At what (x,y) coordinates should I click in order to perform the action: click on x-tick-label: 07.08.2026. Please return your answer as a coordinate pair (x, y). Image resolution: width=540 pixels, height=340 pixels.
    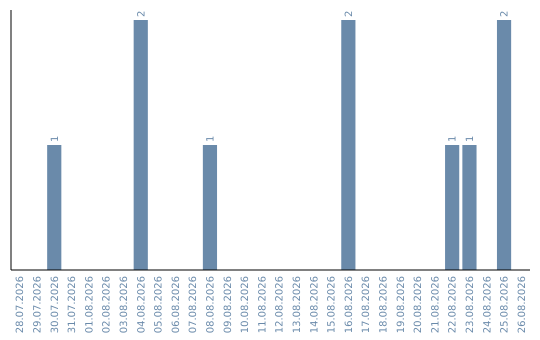
    Looking at the image, I should click on (194, 305).